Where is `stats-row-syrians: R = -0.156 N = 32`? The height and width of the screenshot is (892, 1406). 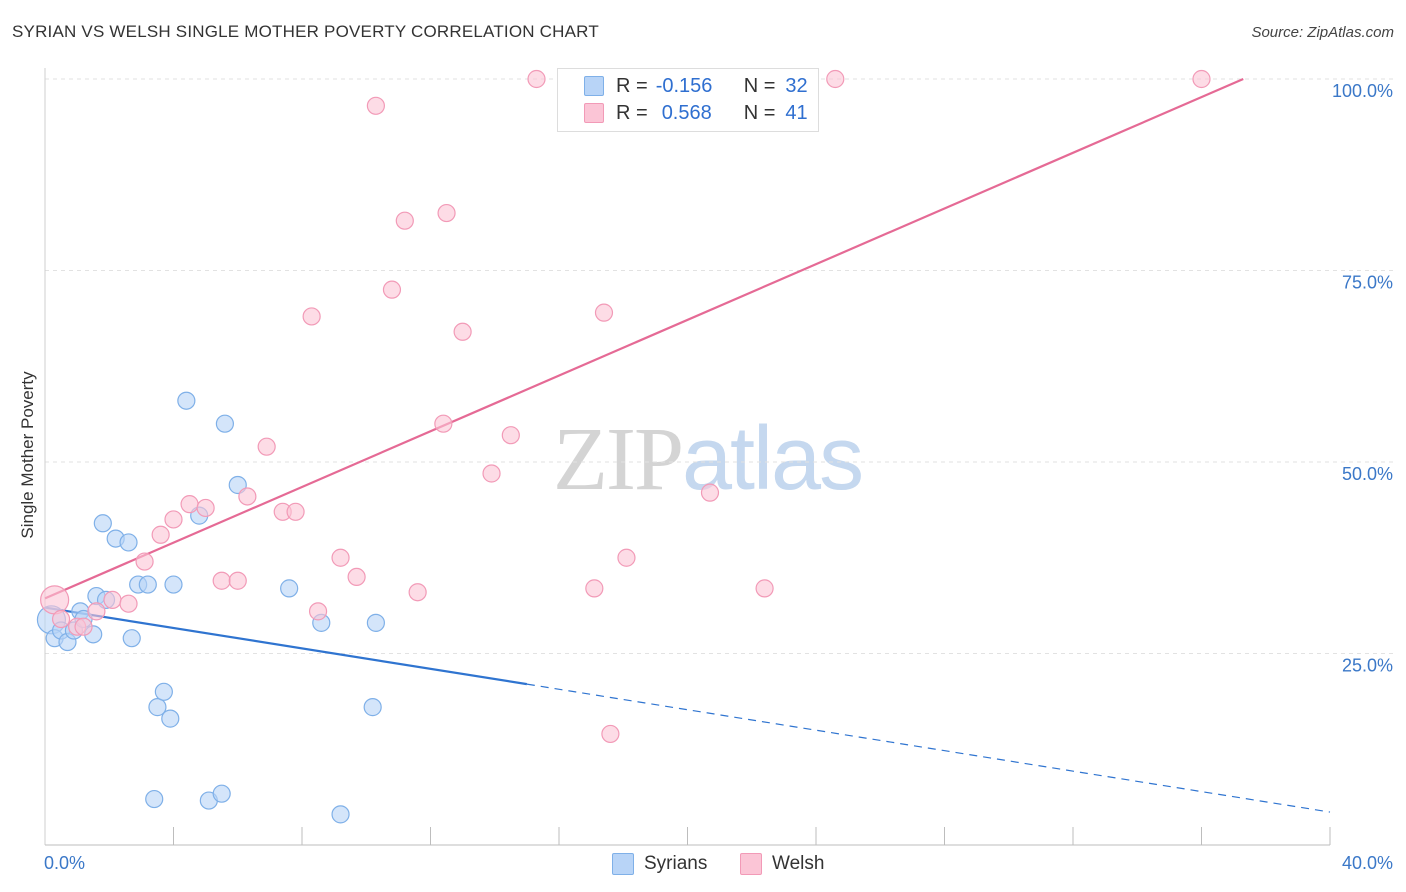 stats-row-syrians: R = -0.156 N = 32 is located at coordinates (696, 86).